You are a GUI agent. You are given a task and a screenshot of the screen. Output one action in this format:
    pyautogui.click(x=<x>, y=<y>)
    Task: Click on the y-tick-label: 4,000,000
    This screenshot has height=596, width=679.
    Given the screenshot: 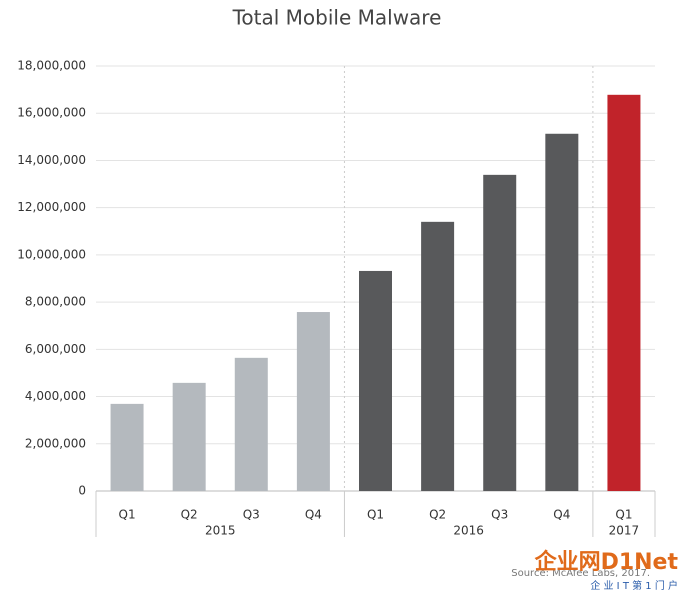 What is the action you would take?
    pyautogui.click(x=55, y=396)
    